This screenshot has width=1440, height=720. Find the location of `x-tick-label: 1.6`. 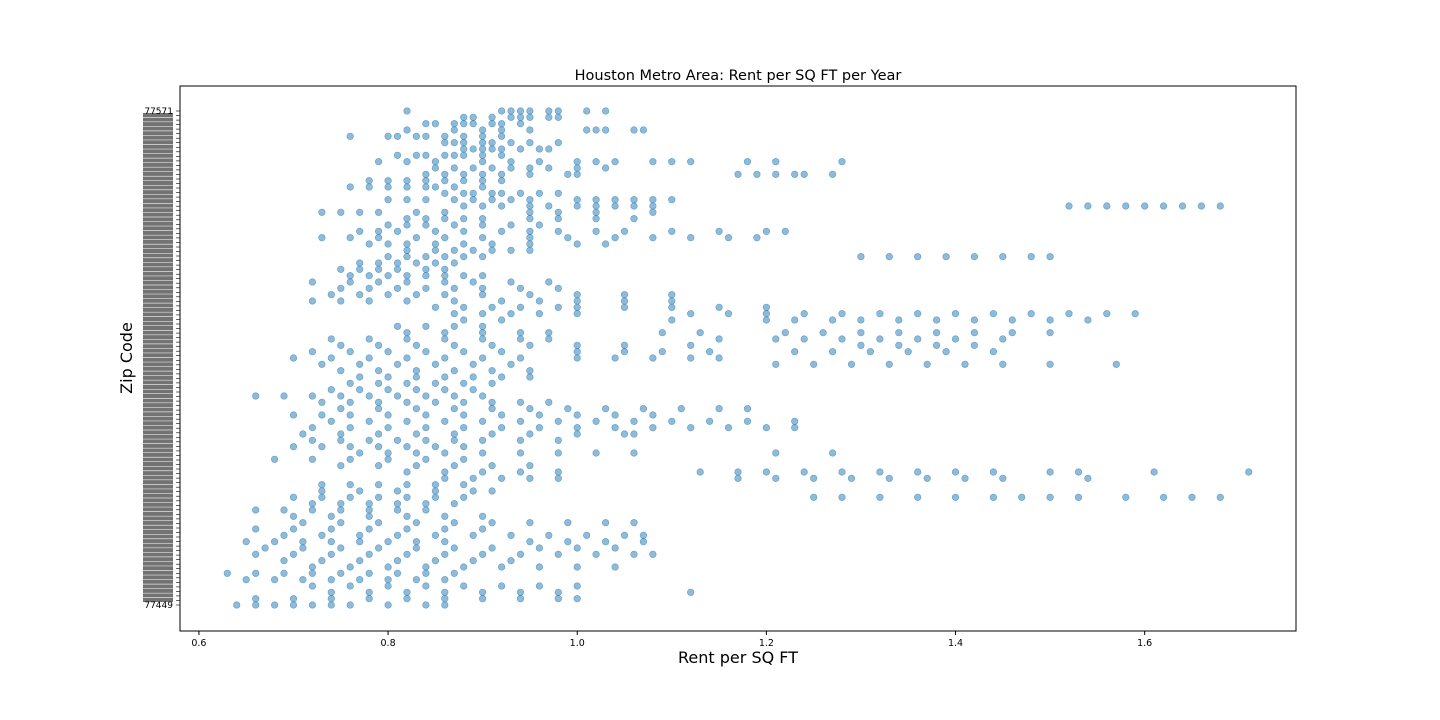

x-tick-label: 1.6 is located at coordinates (1144, 643).